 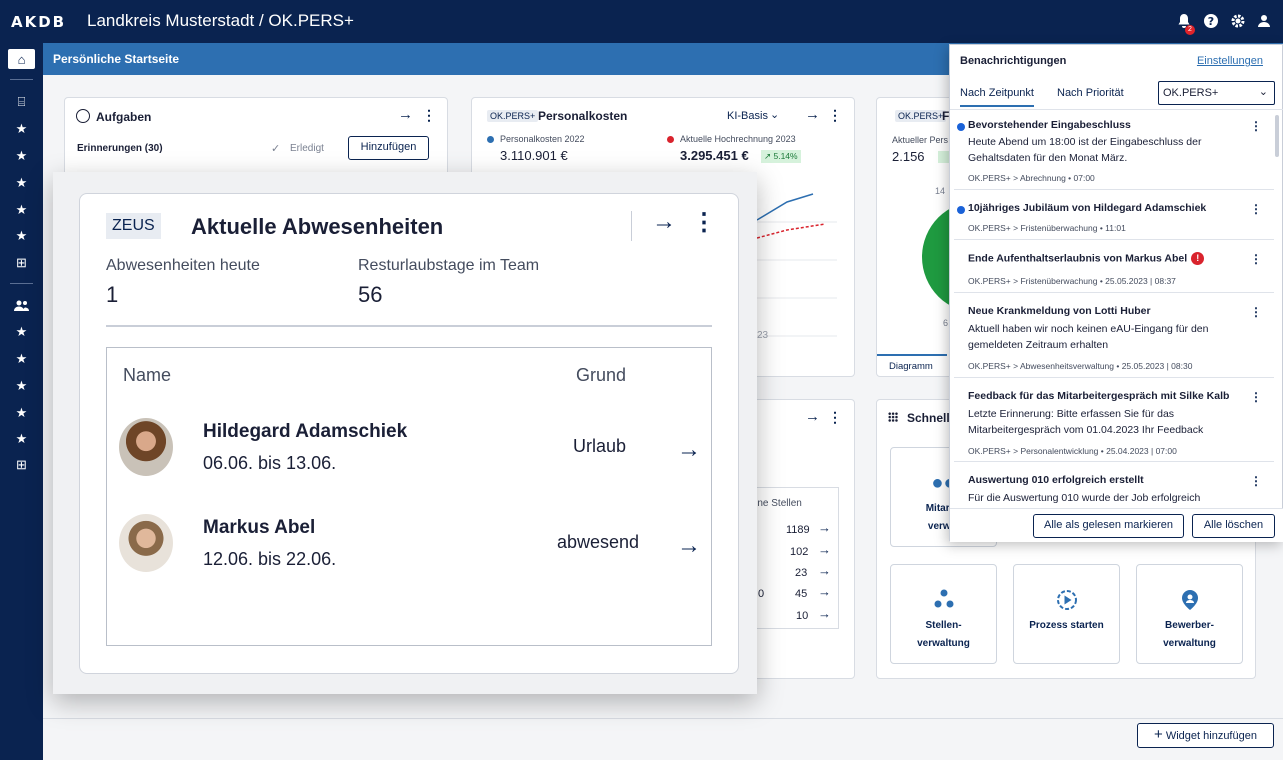 I want to click on tile-applicants: Bewerber-verwaltung, so click(x=1189, y=614).